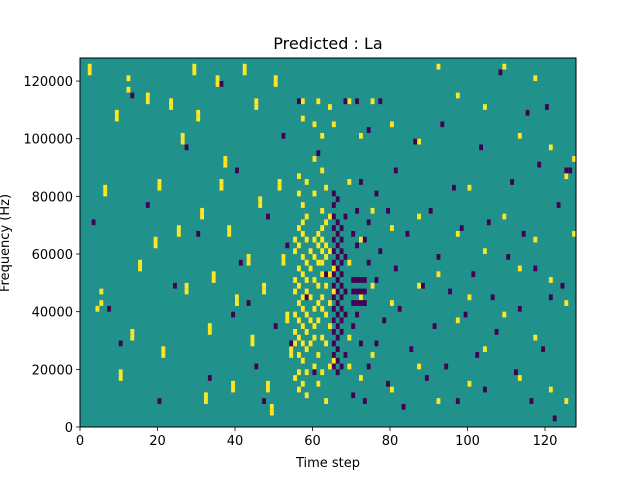  What do you see at coordinates (52, 313) in the screenshot?
I see `y-tick-label: 40000` at bounding box center [52, 313].